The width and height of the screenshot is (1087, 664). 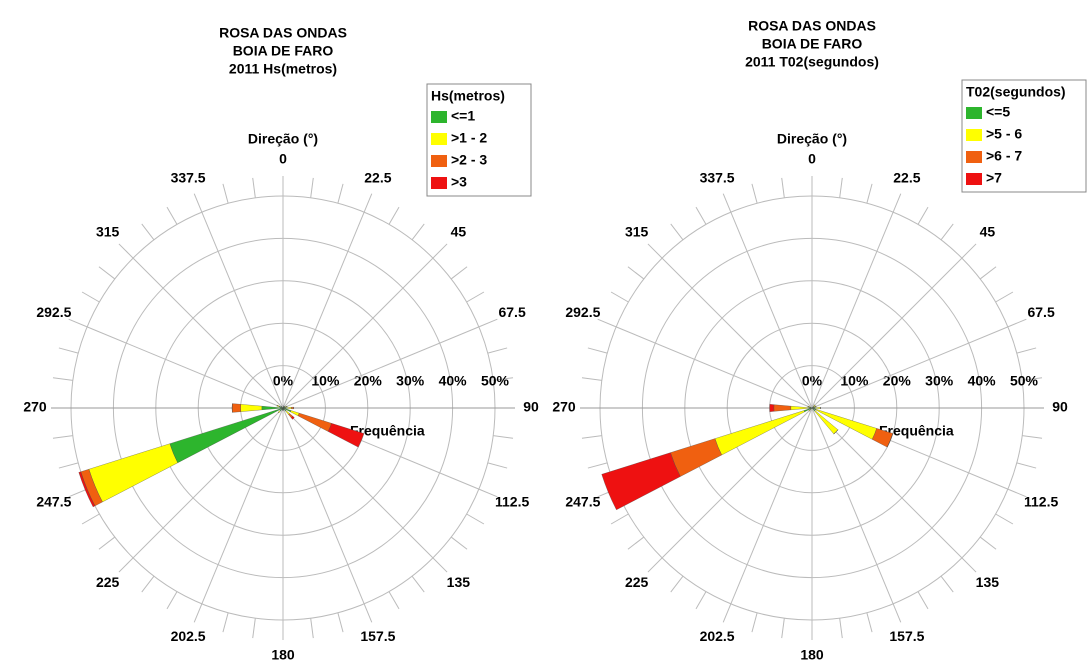 I want to click on axis-label: Direção (°), so click(x=812, y=139).